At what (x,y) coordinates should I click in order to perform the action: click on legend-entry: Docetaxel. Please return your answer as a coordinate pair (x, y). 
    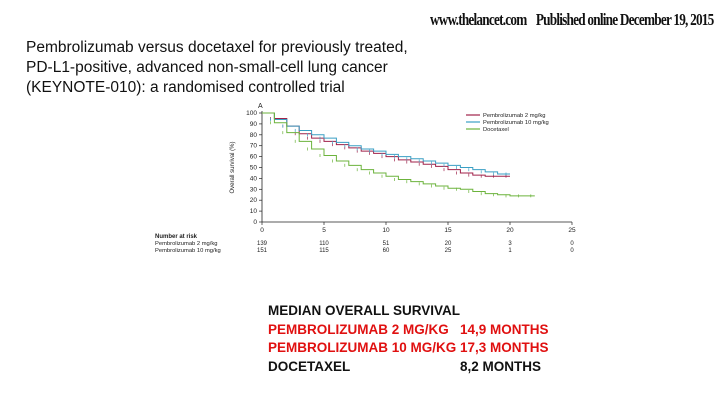
    Looking at the image, I should click on (496, 130).